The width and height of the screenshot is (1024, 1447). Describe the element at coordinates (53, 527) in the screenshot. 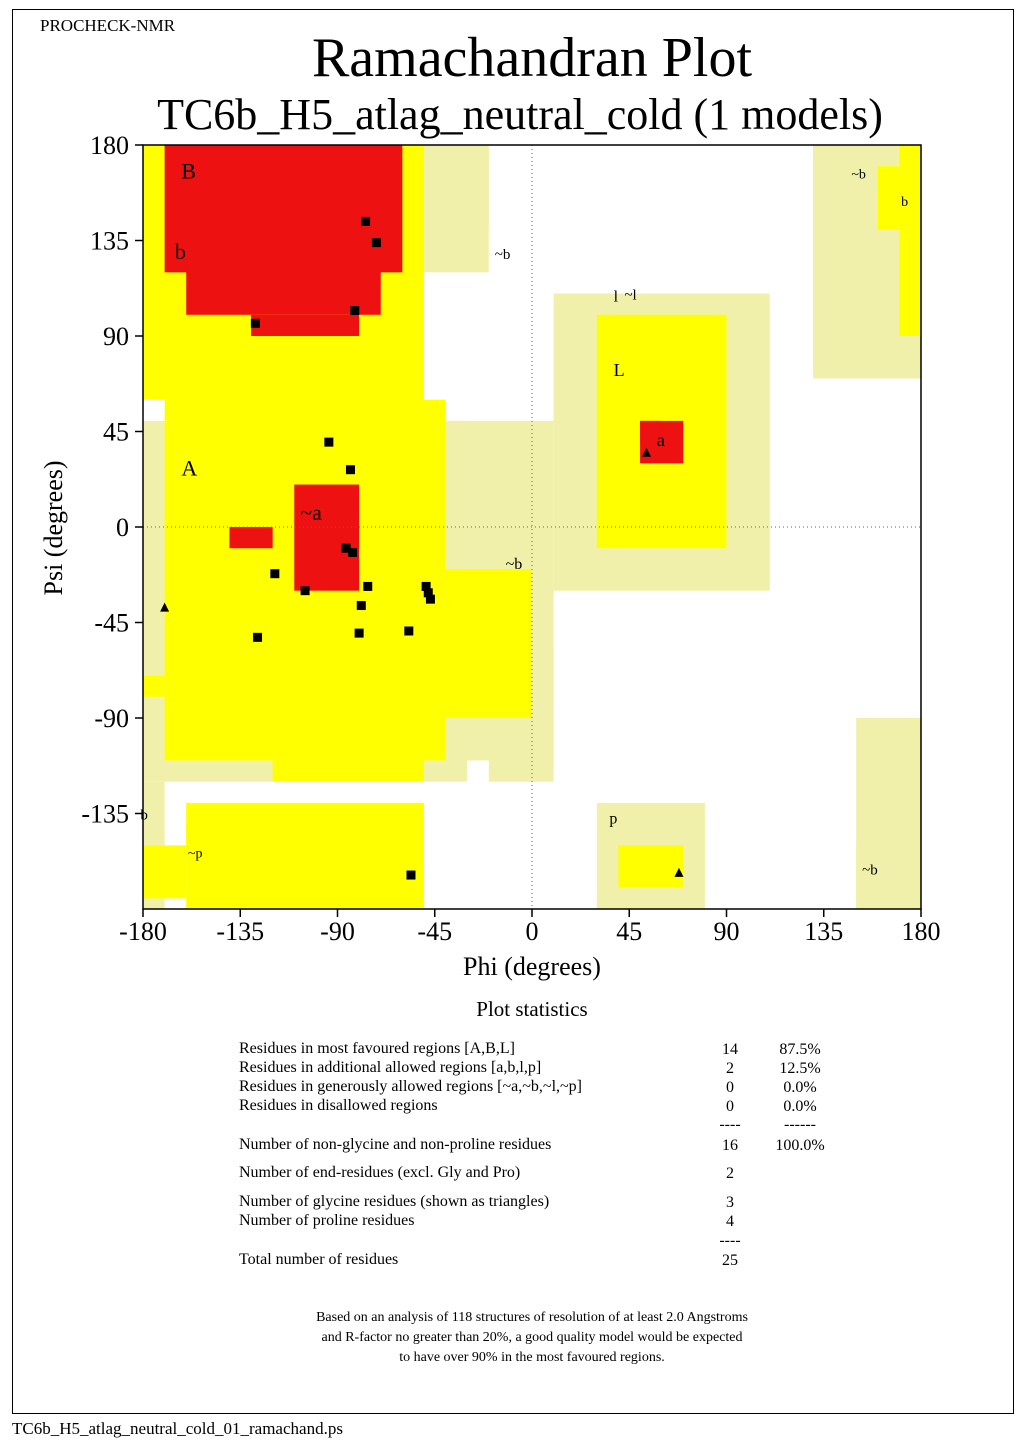

I see `y-axis-label: Psi (degrees)` at that location.